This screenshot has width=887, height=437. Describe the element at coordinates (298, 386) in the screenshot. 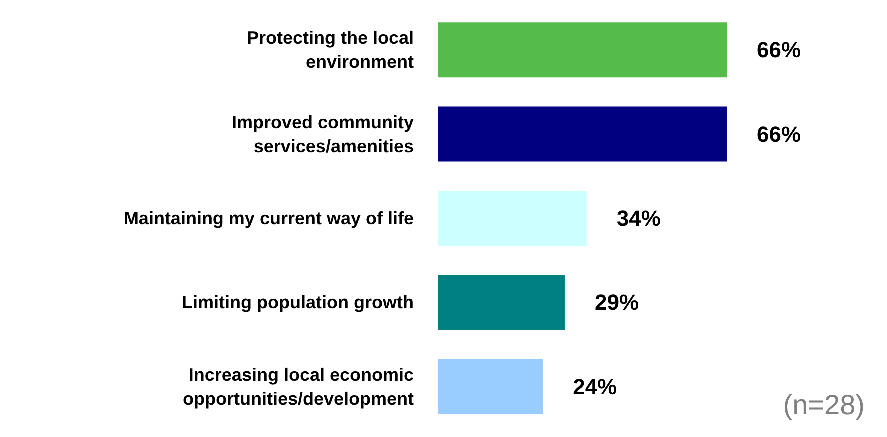

I see `y-tick-label: Increasing local economic opportunities/development` at that location.